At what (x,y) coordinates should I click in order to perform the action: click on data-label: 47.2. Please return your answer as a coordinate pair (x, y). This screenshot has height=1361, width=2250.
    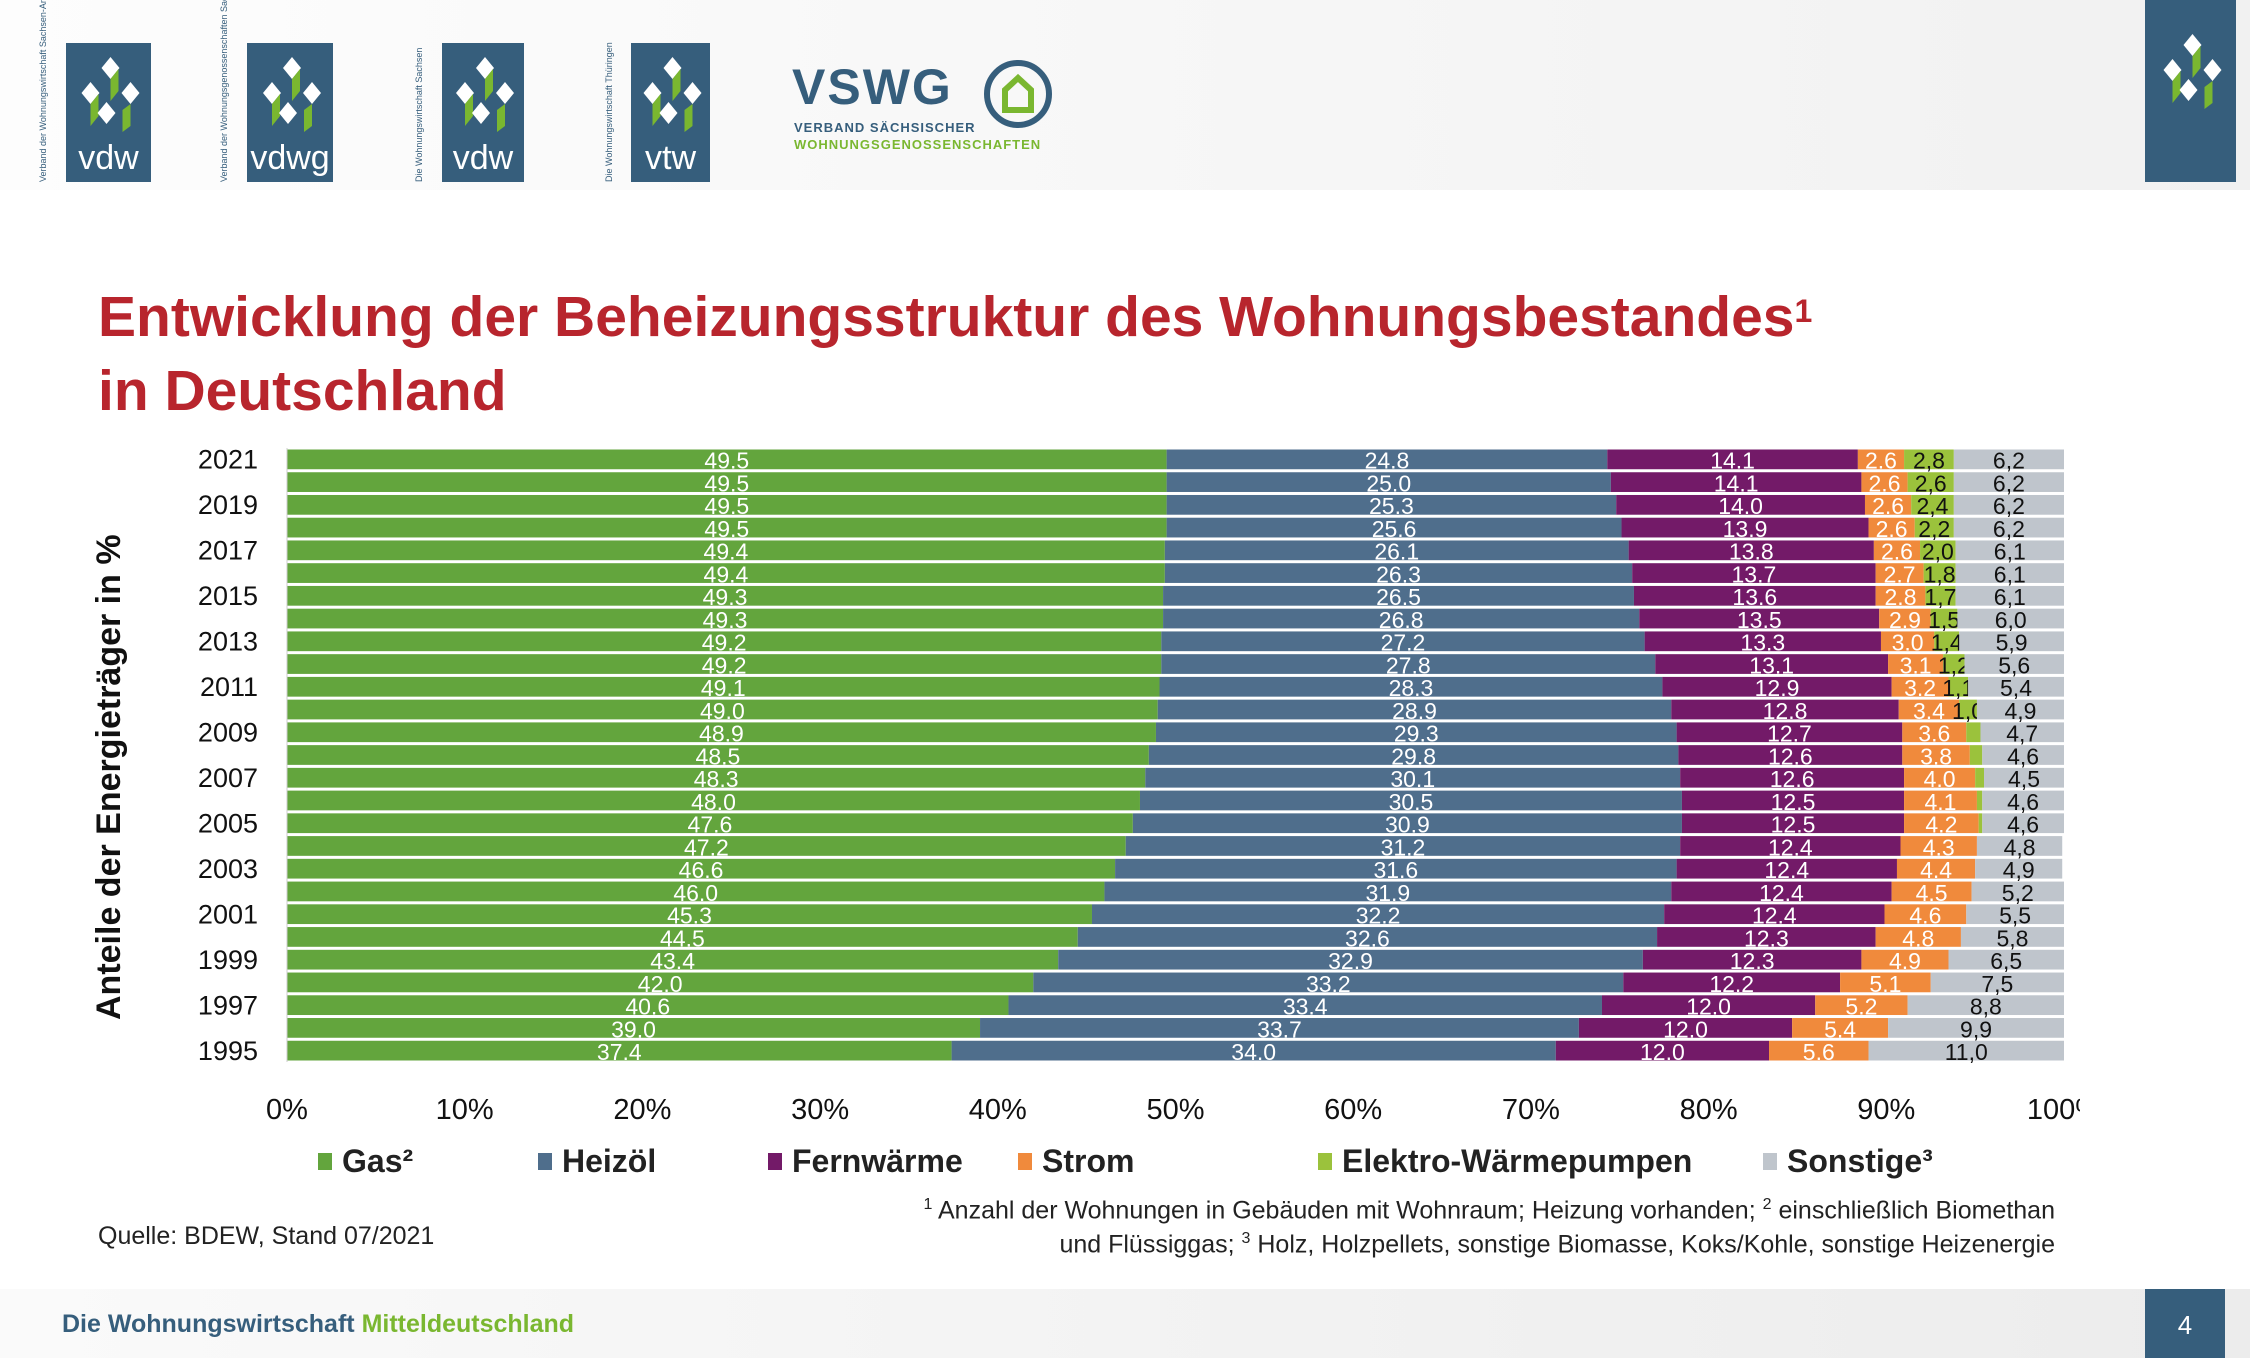
    Looking at the image, I should click on (706, 847).